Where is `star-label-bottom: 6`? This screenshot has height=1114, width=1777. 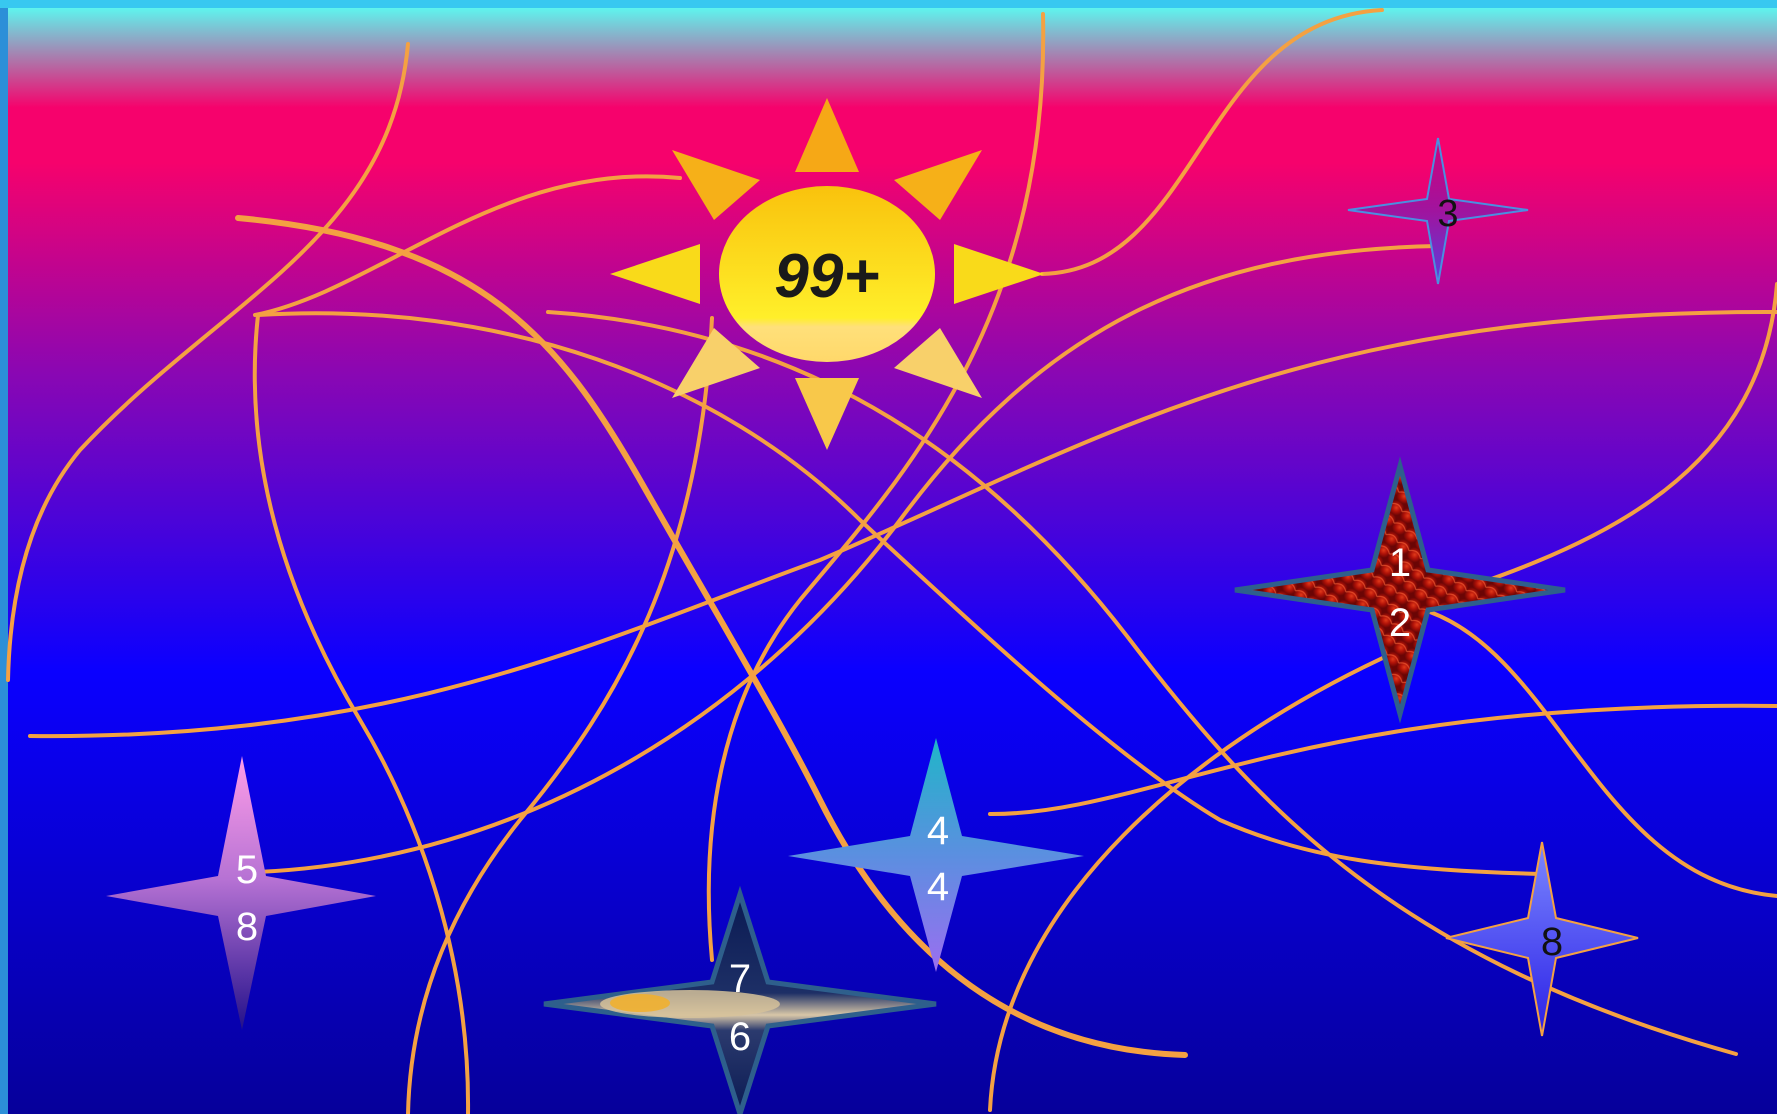 star-label-bottom: 6 is located at coordinates (740, 1037).